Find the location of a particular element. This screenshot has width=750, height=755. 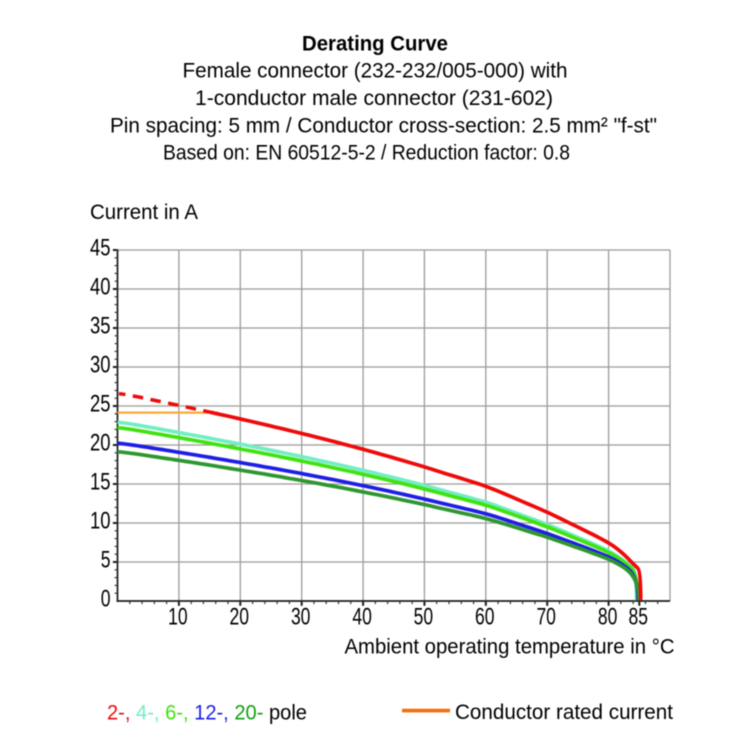

svg-text: Derating Curve is located at coordinates (375, 43).